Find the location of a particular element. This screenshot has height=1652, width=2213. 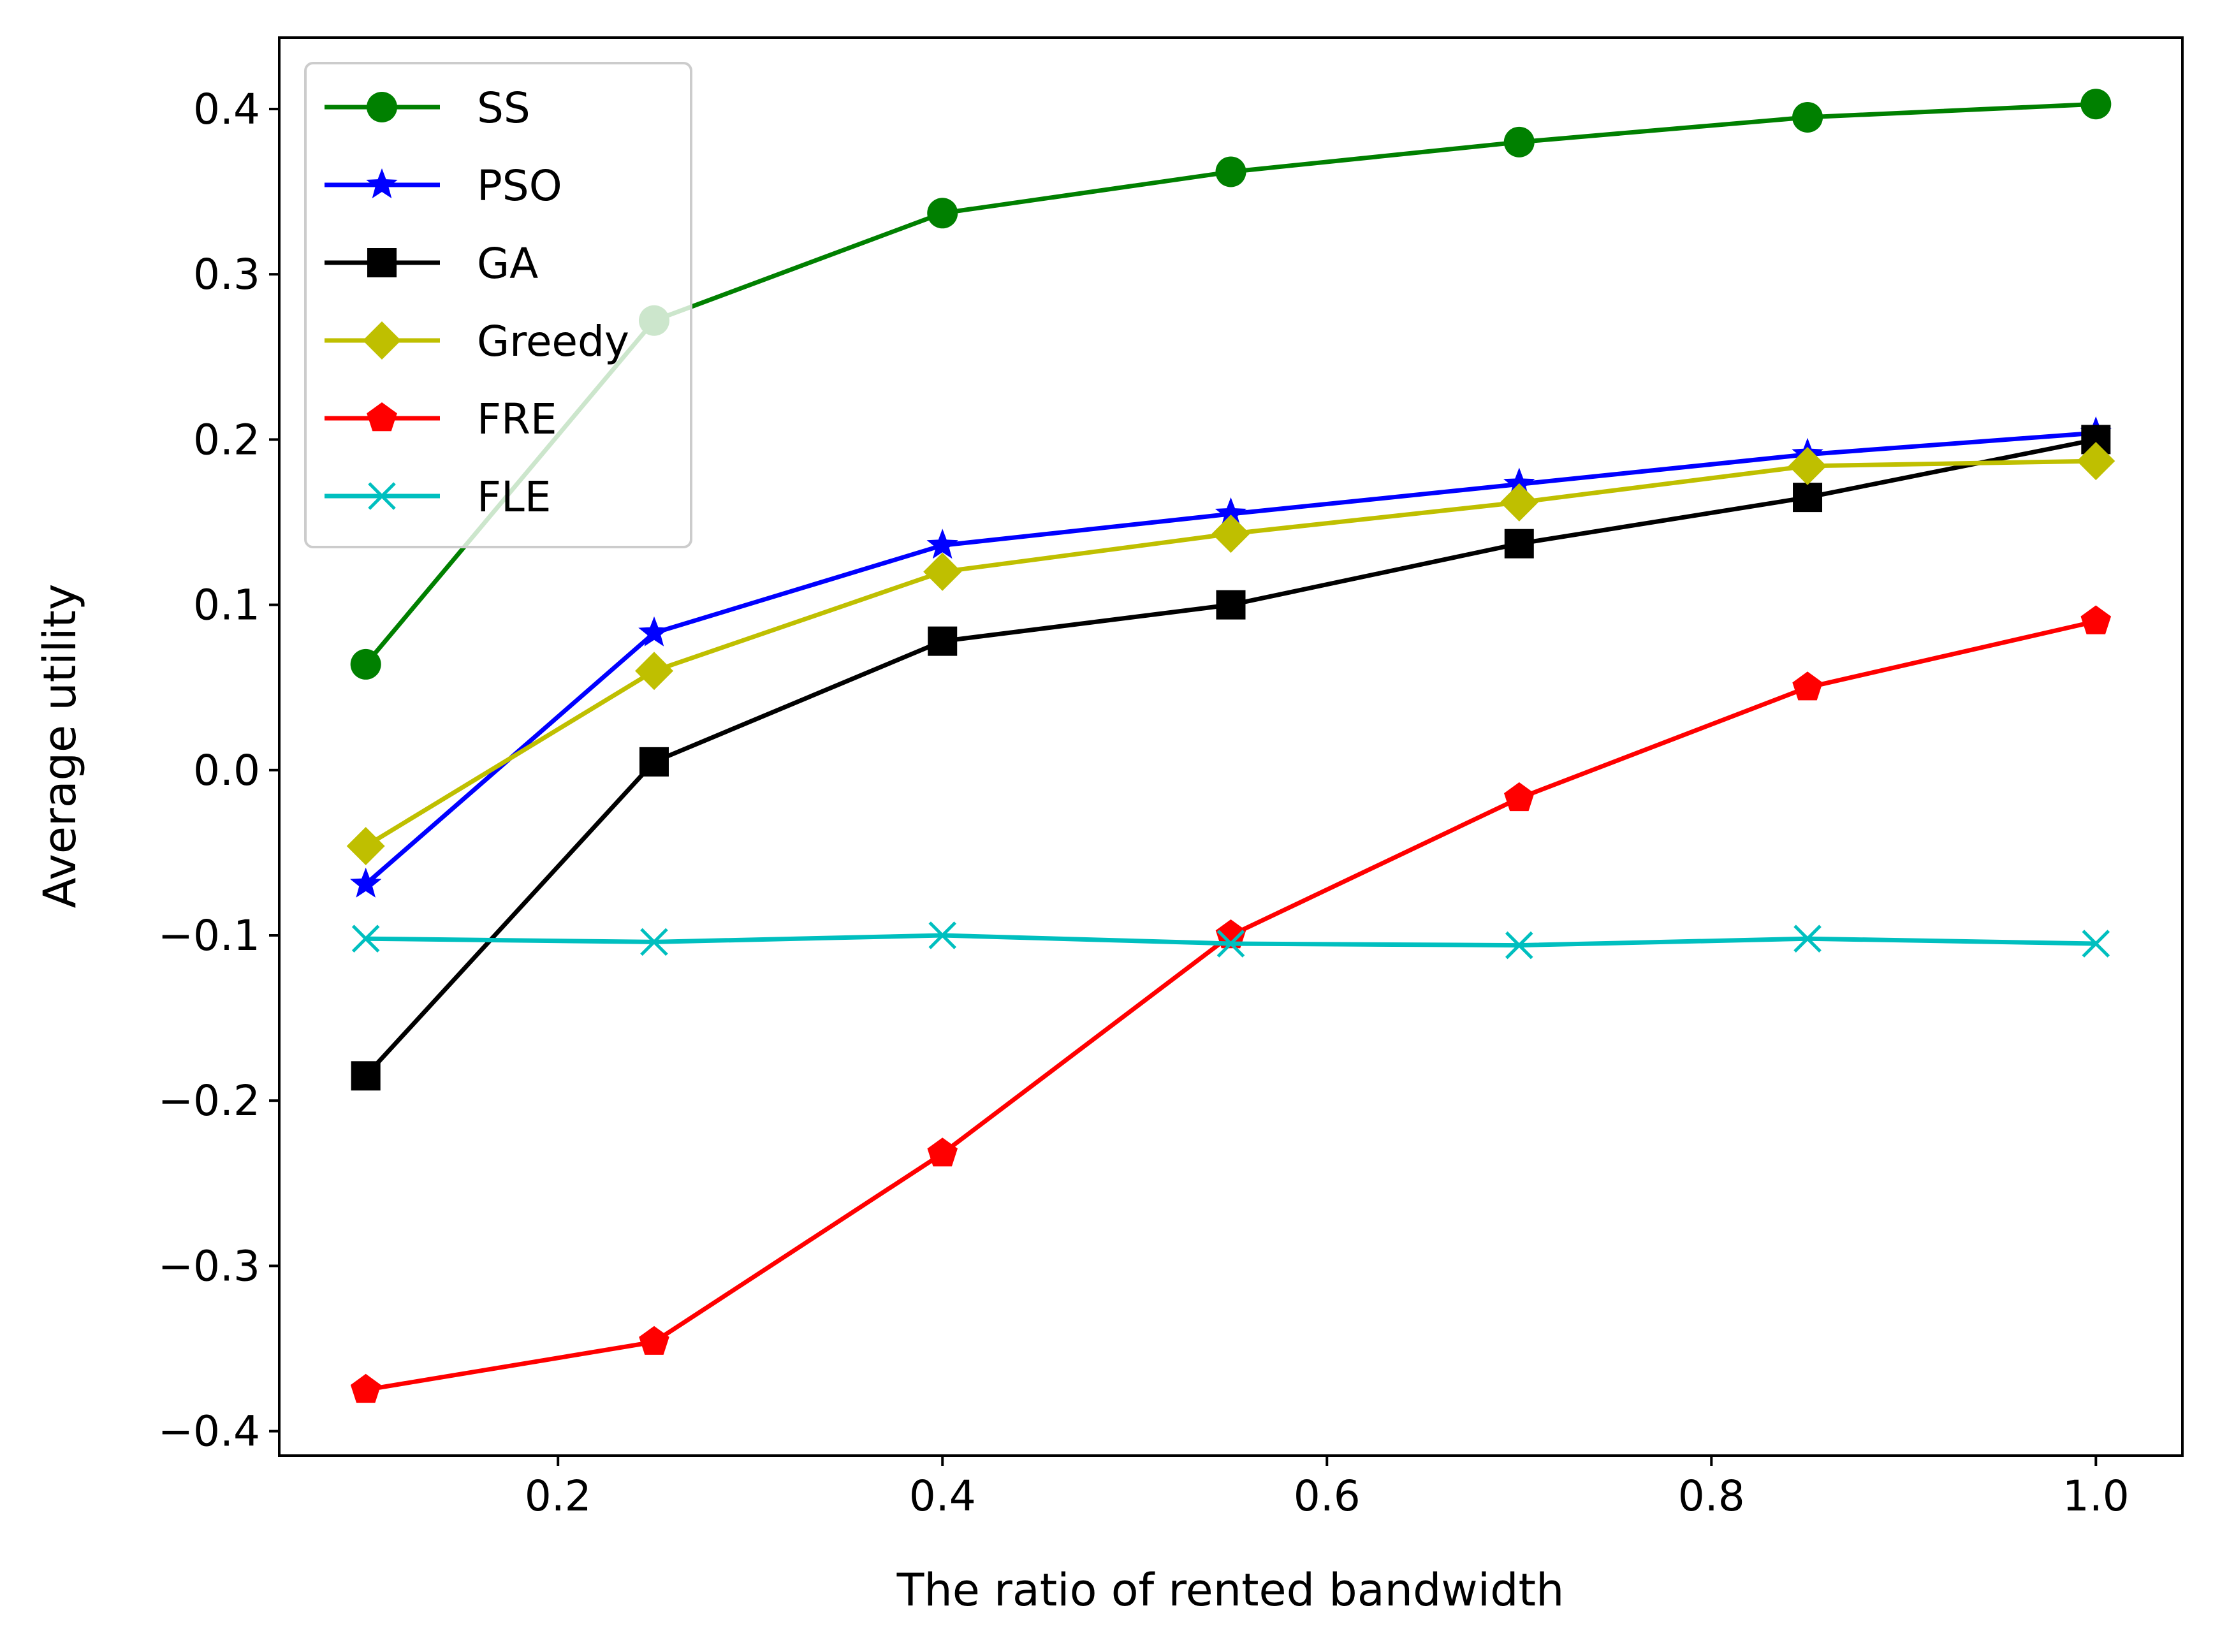

y-tick-label: 0.4 is located at coordinates (226, 110).